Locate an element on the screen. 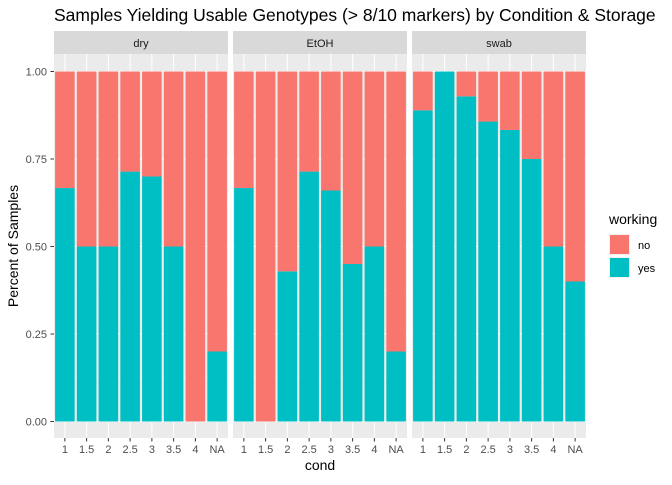 This screenshot has width=672, height=485. bar-swab-yes-3.5 is located at coordinates (531, 290).